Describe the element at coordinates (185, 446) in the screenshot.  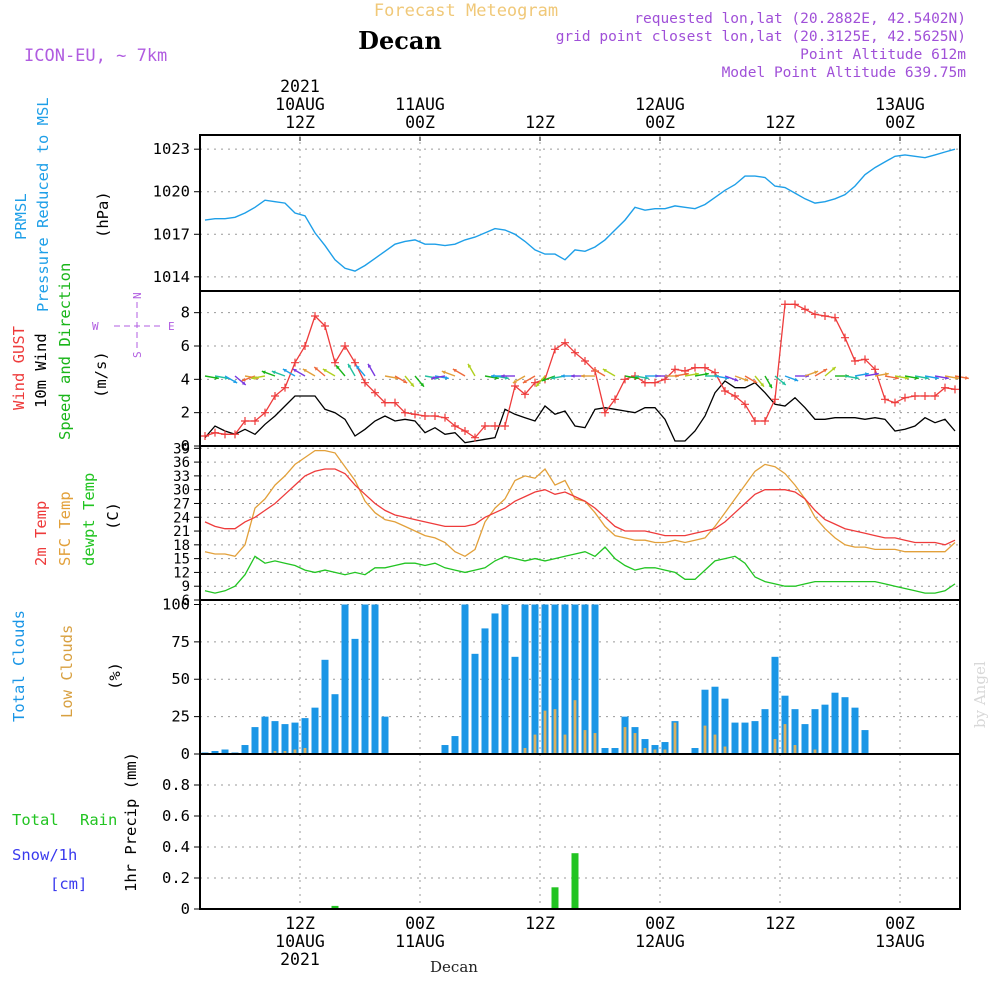
I see `wind-ytick-label: 0` at that location.